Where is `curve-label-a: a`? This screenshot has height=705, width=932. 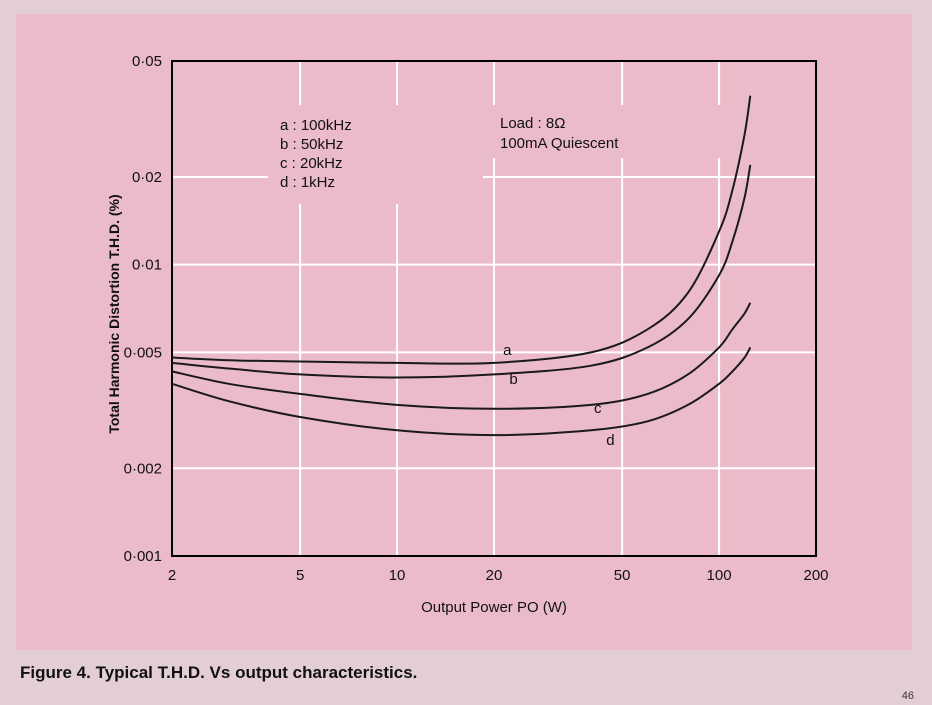
curve-label-a: a is located at coordinates (507, 350).